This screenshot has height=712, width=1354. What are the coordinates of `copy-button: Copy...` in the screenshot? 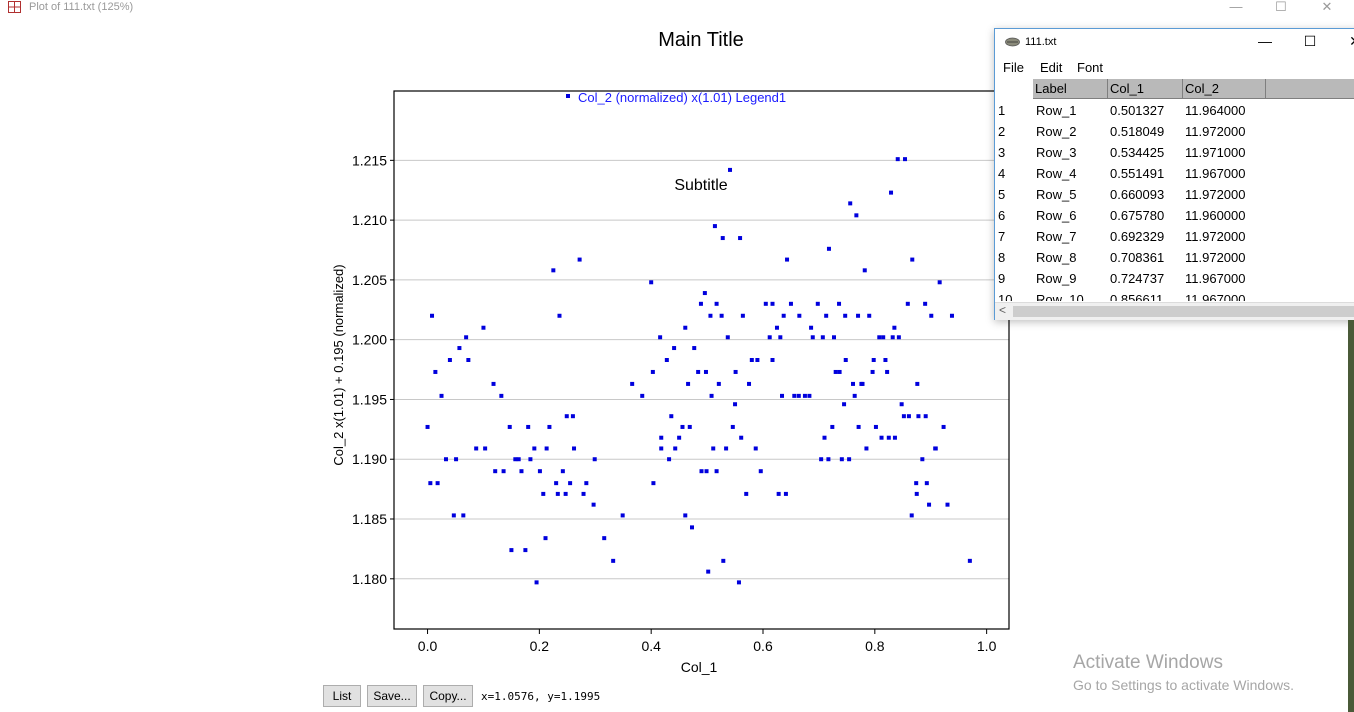 It's located at (448, 696).